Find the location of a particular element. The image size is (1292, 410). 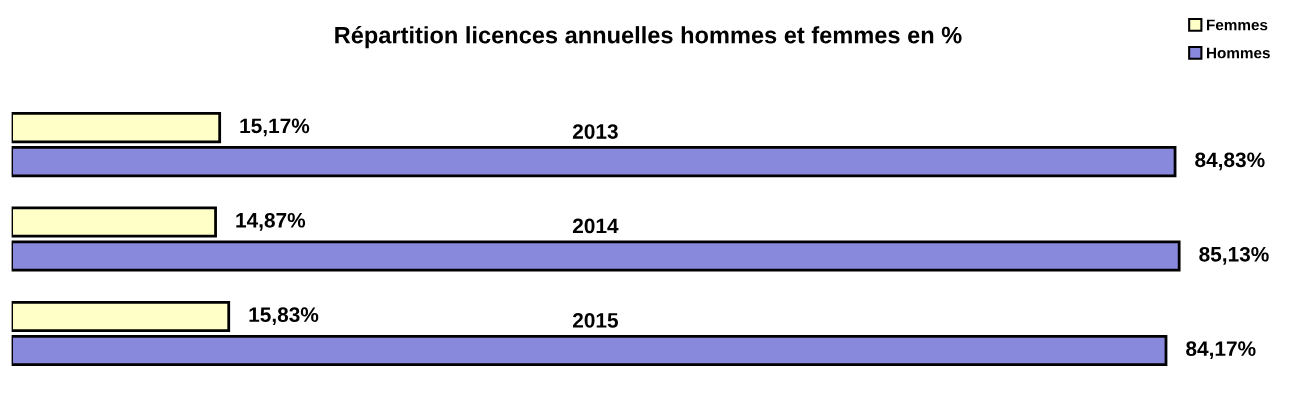

data-label: 15,83% is located at coordinates (284, 316).